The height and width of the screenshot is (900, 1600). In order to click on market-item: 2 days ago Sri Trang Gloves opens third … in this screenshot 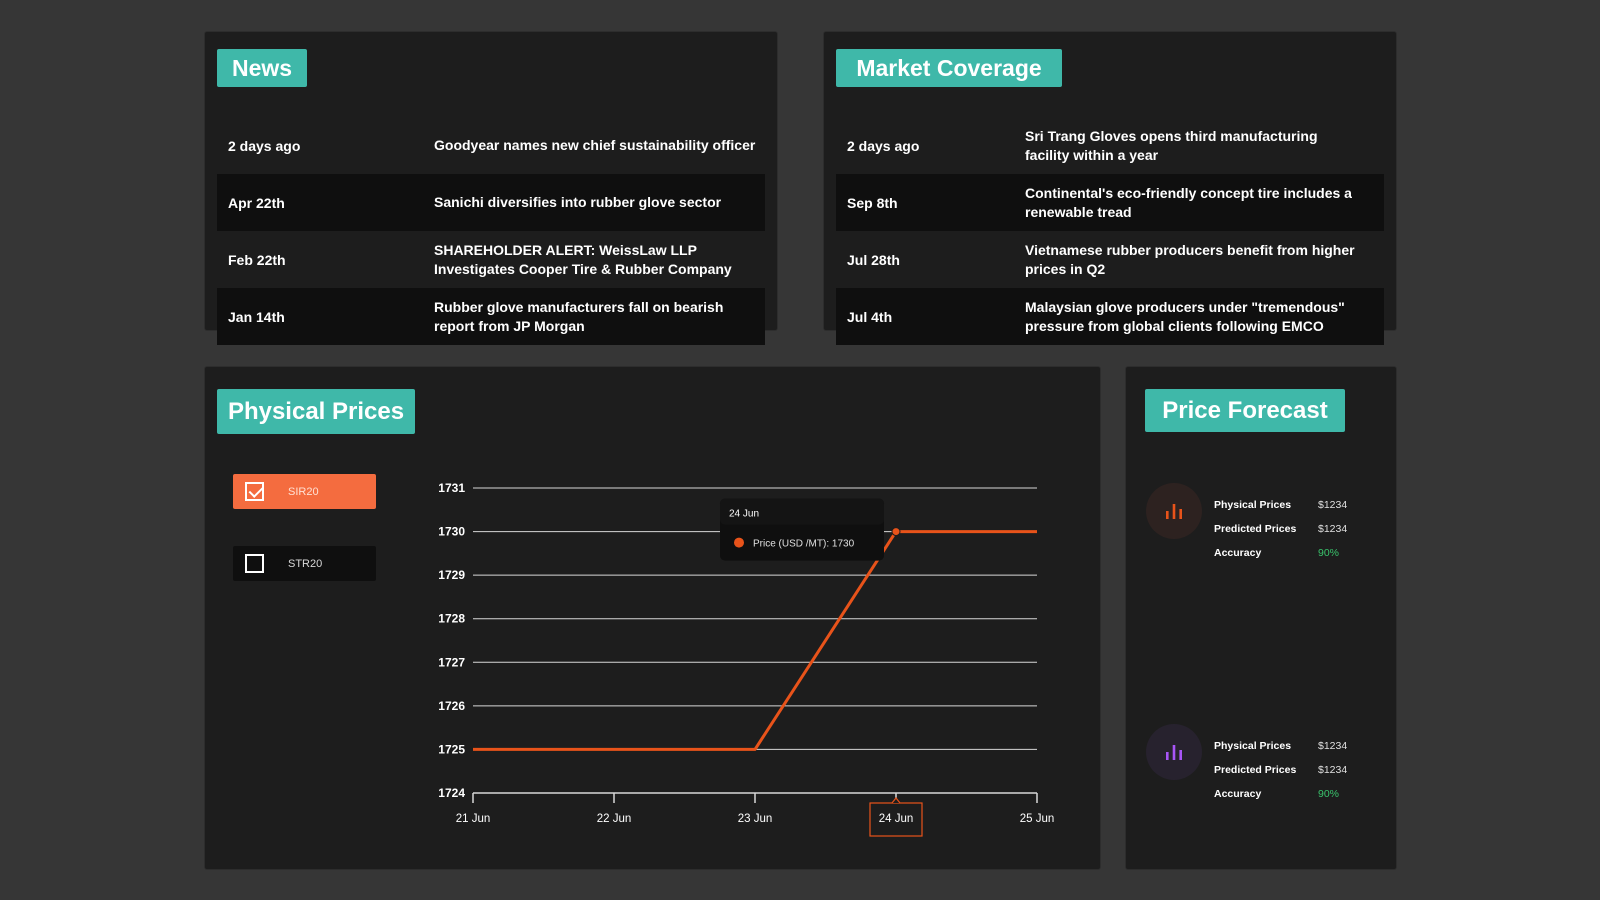, I will do `click(1110, 145)`.